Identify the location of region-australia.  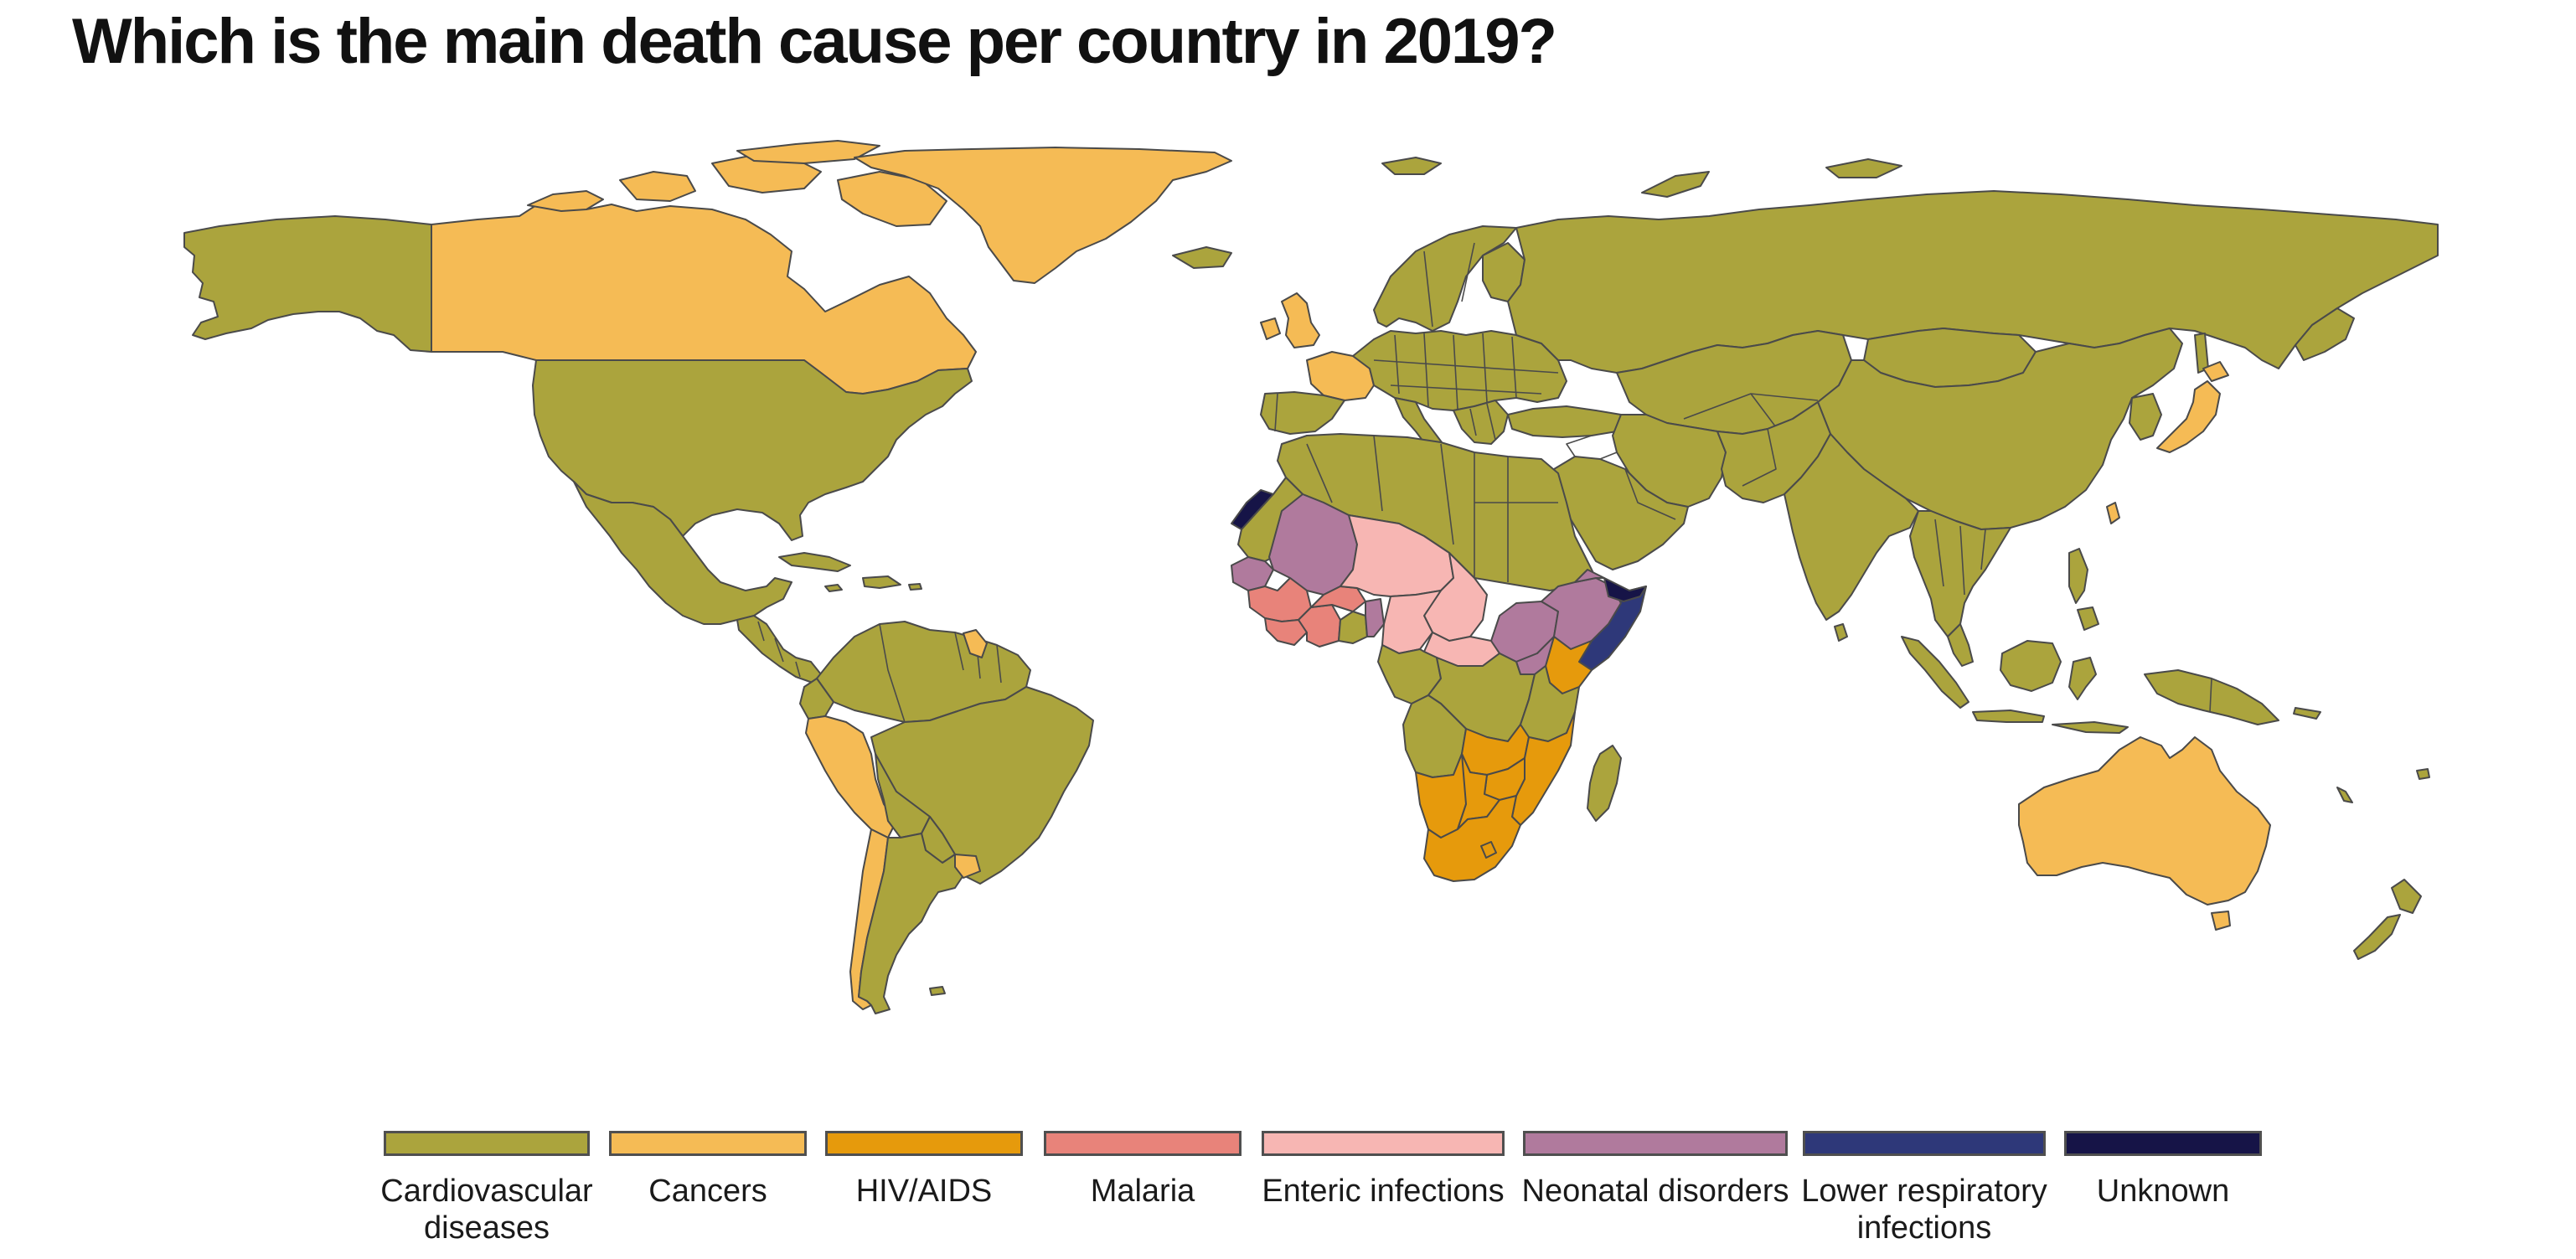
(2144, 821).